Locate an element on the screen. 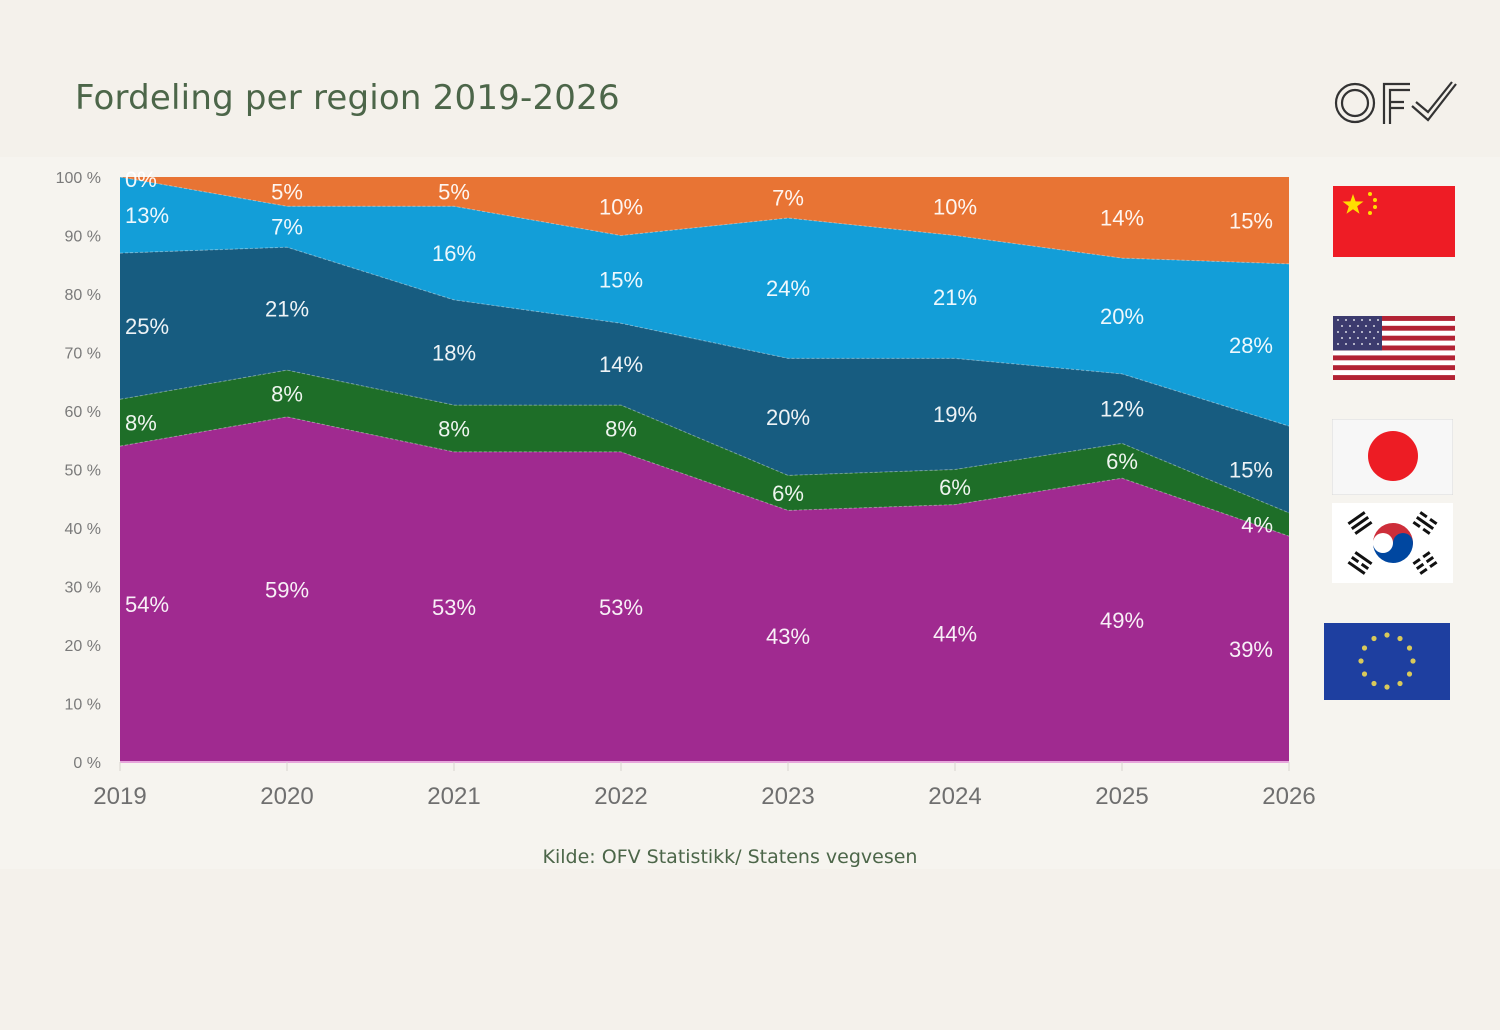  y-tick-label: 30 % is located at coordinates (83, 588).